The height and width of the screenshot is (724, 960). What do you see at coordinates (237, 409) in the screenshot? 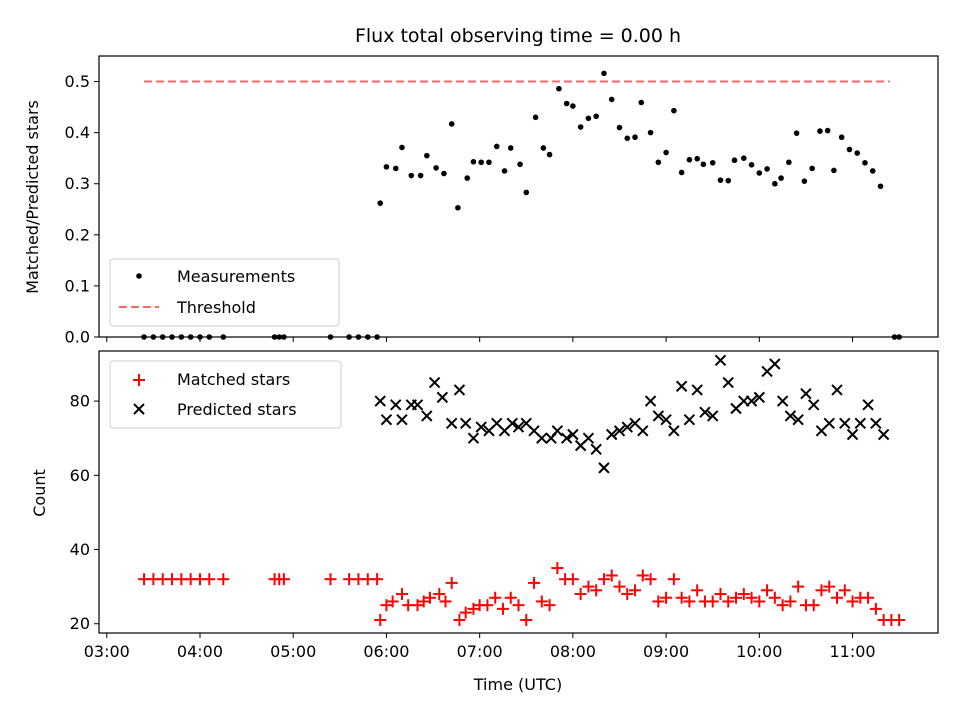
I see `legend-predicted-label: Predicted stars` at bounding box center [237, 409].